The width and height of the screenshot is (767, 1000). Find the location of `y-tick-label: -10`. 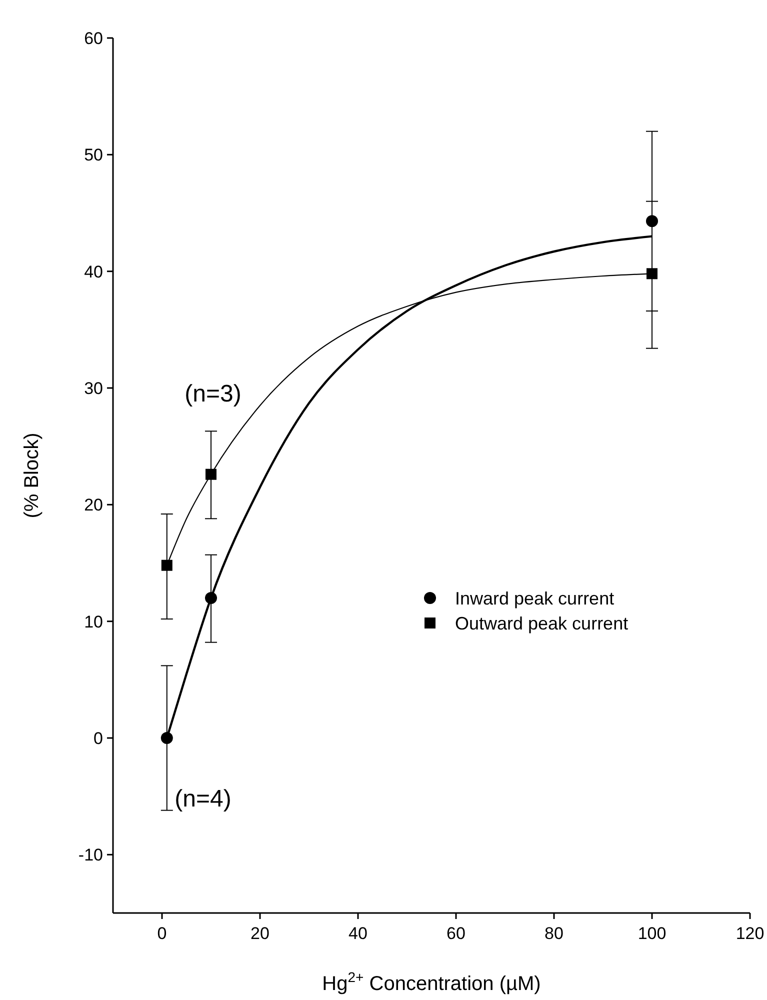

y-tick-label: -10 is located at coordinates (90, 855).